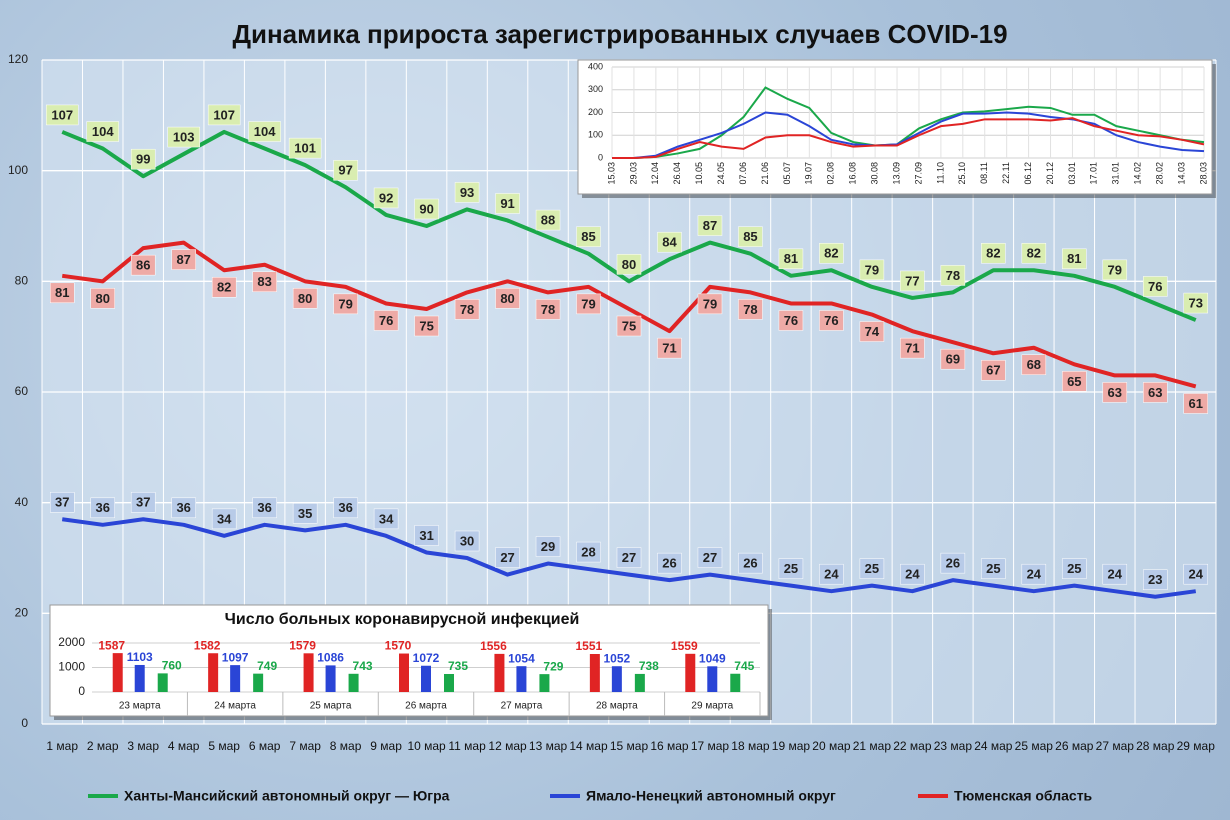 The height and width of the screenshot is (820, 1230). I want to click on data-label: 30, so click(467, 540).